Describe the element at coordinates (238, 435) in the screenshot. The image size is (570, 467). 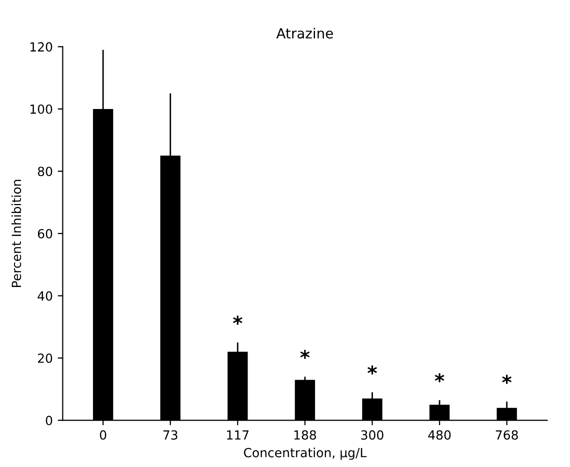
I see `x-tick-label: 117` at that location.